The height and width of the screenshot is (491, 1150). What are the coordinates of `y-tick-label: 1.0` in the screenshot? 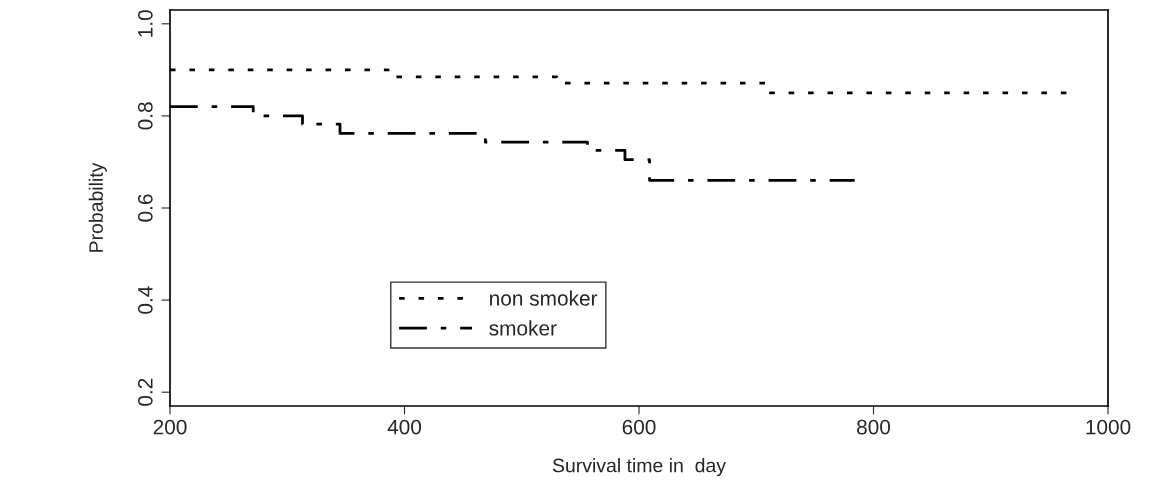 It's located at (145, 23).